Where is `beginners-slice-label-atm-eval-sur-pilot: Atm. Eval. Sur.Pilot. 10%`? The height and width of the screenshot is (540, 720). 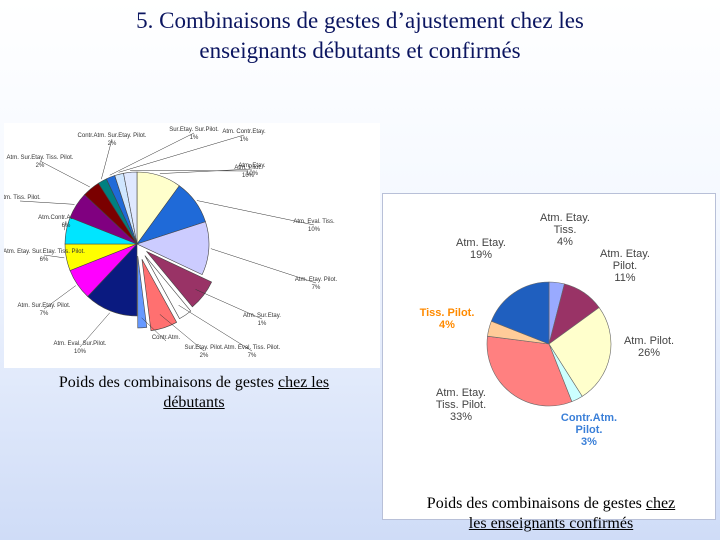 beginners-slice-label-atm-eval-sur-pilot: Atm. Eval. Sur.Pilot. 10% is located at coordinates (79, 348).